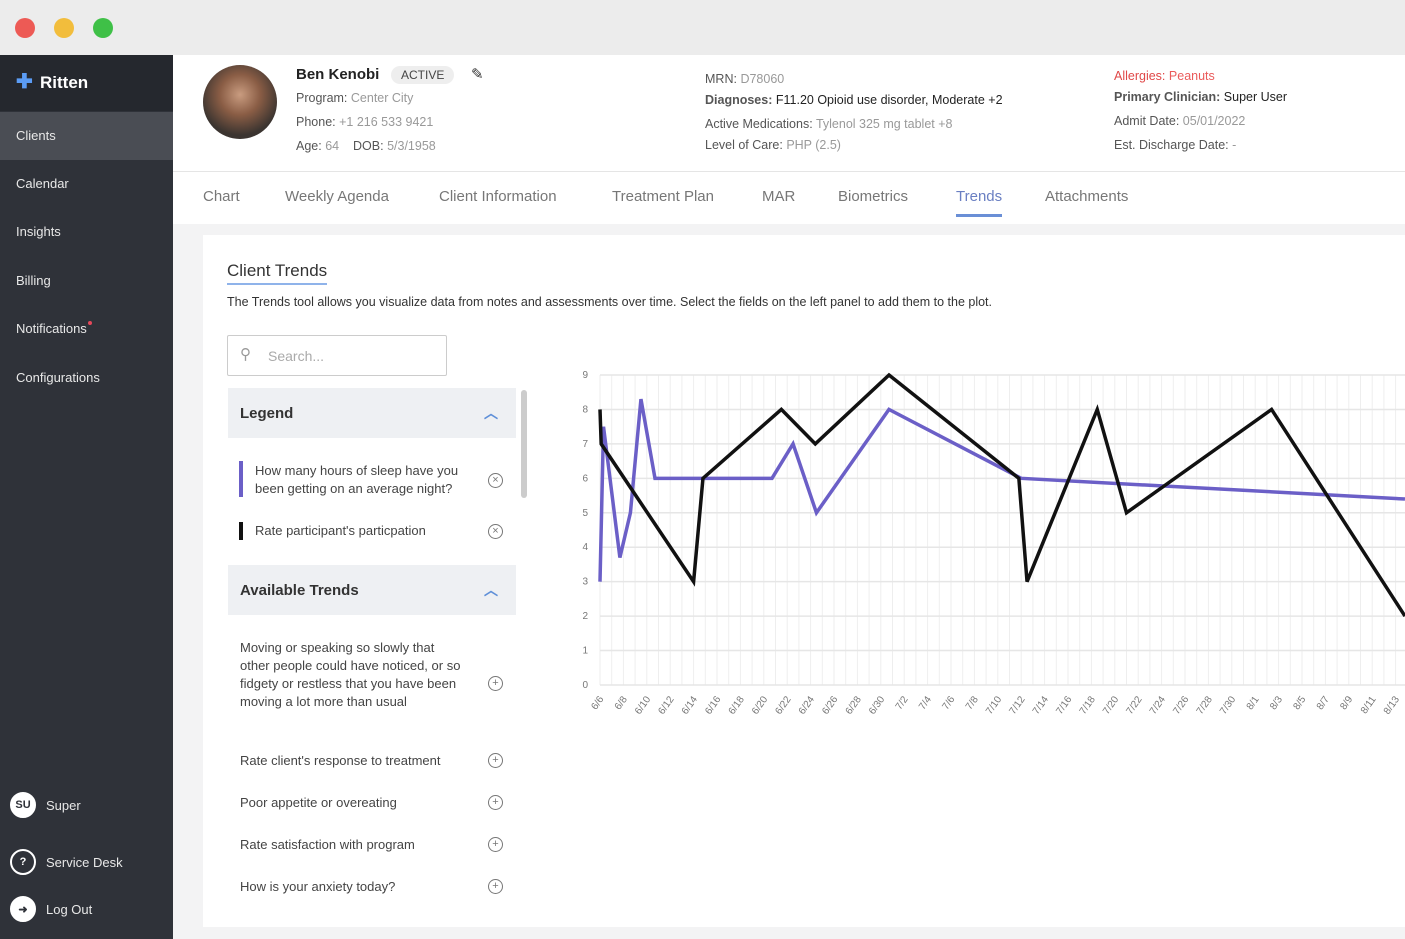 This screenshot has height=939, width=1405. What do you see at coordinates (355, 98) in the screenshot?
I see `client-program: Program: Center City` at bounding box center [355, 98].